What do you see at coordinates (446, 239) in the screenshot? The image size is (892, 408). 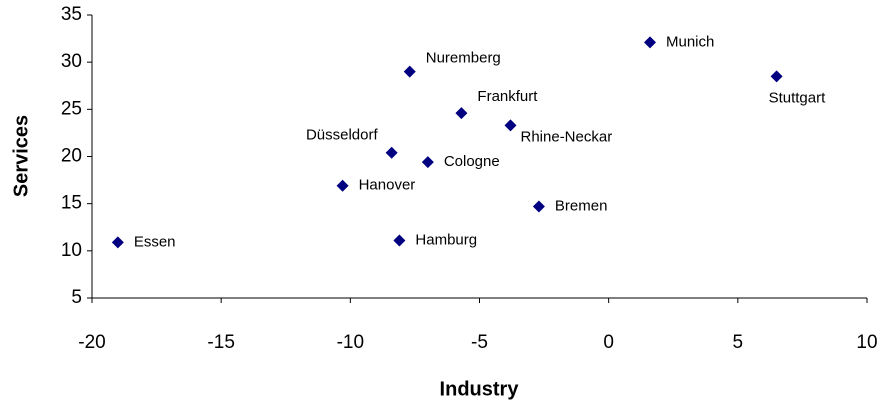 I see `point-label: Hamburg` at bounding box center [446, 239].